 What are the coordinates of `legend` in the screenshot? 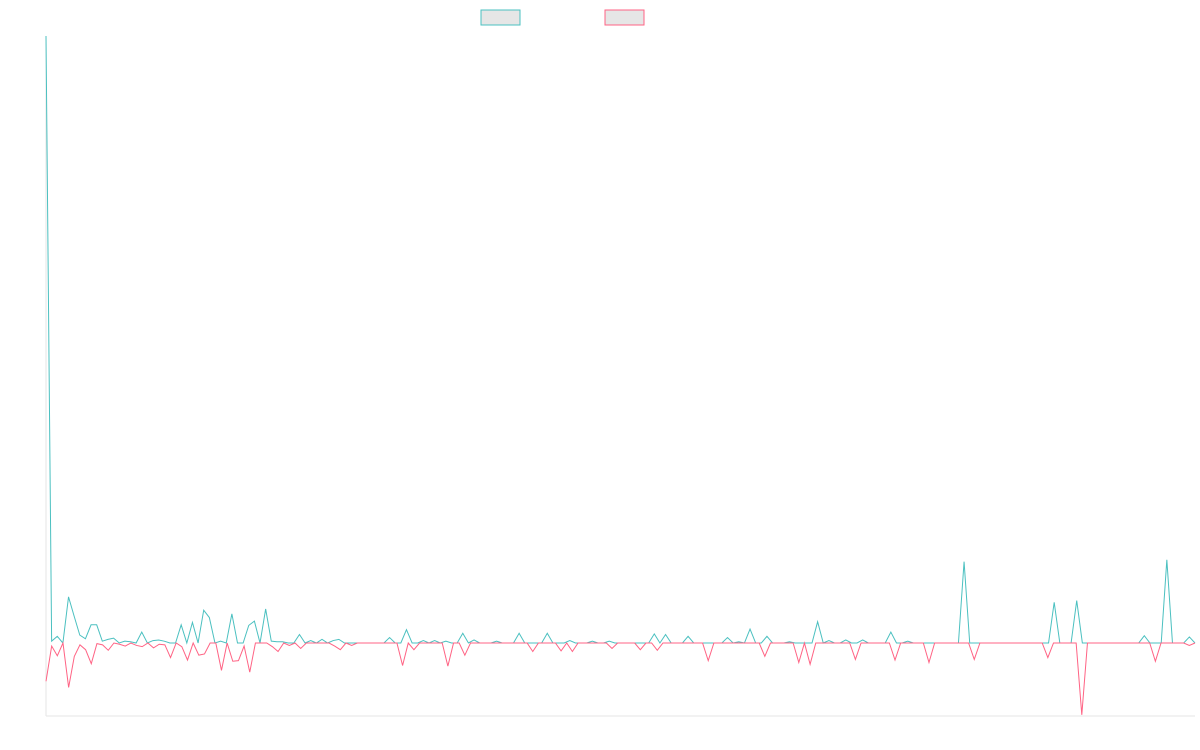 It's located at (562, 17).